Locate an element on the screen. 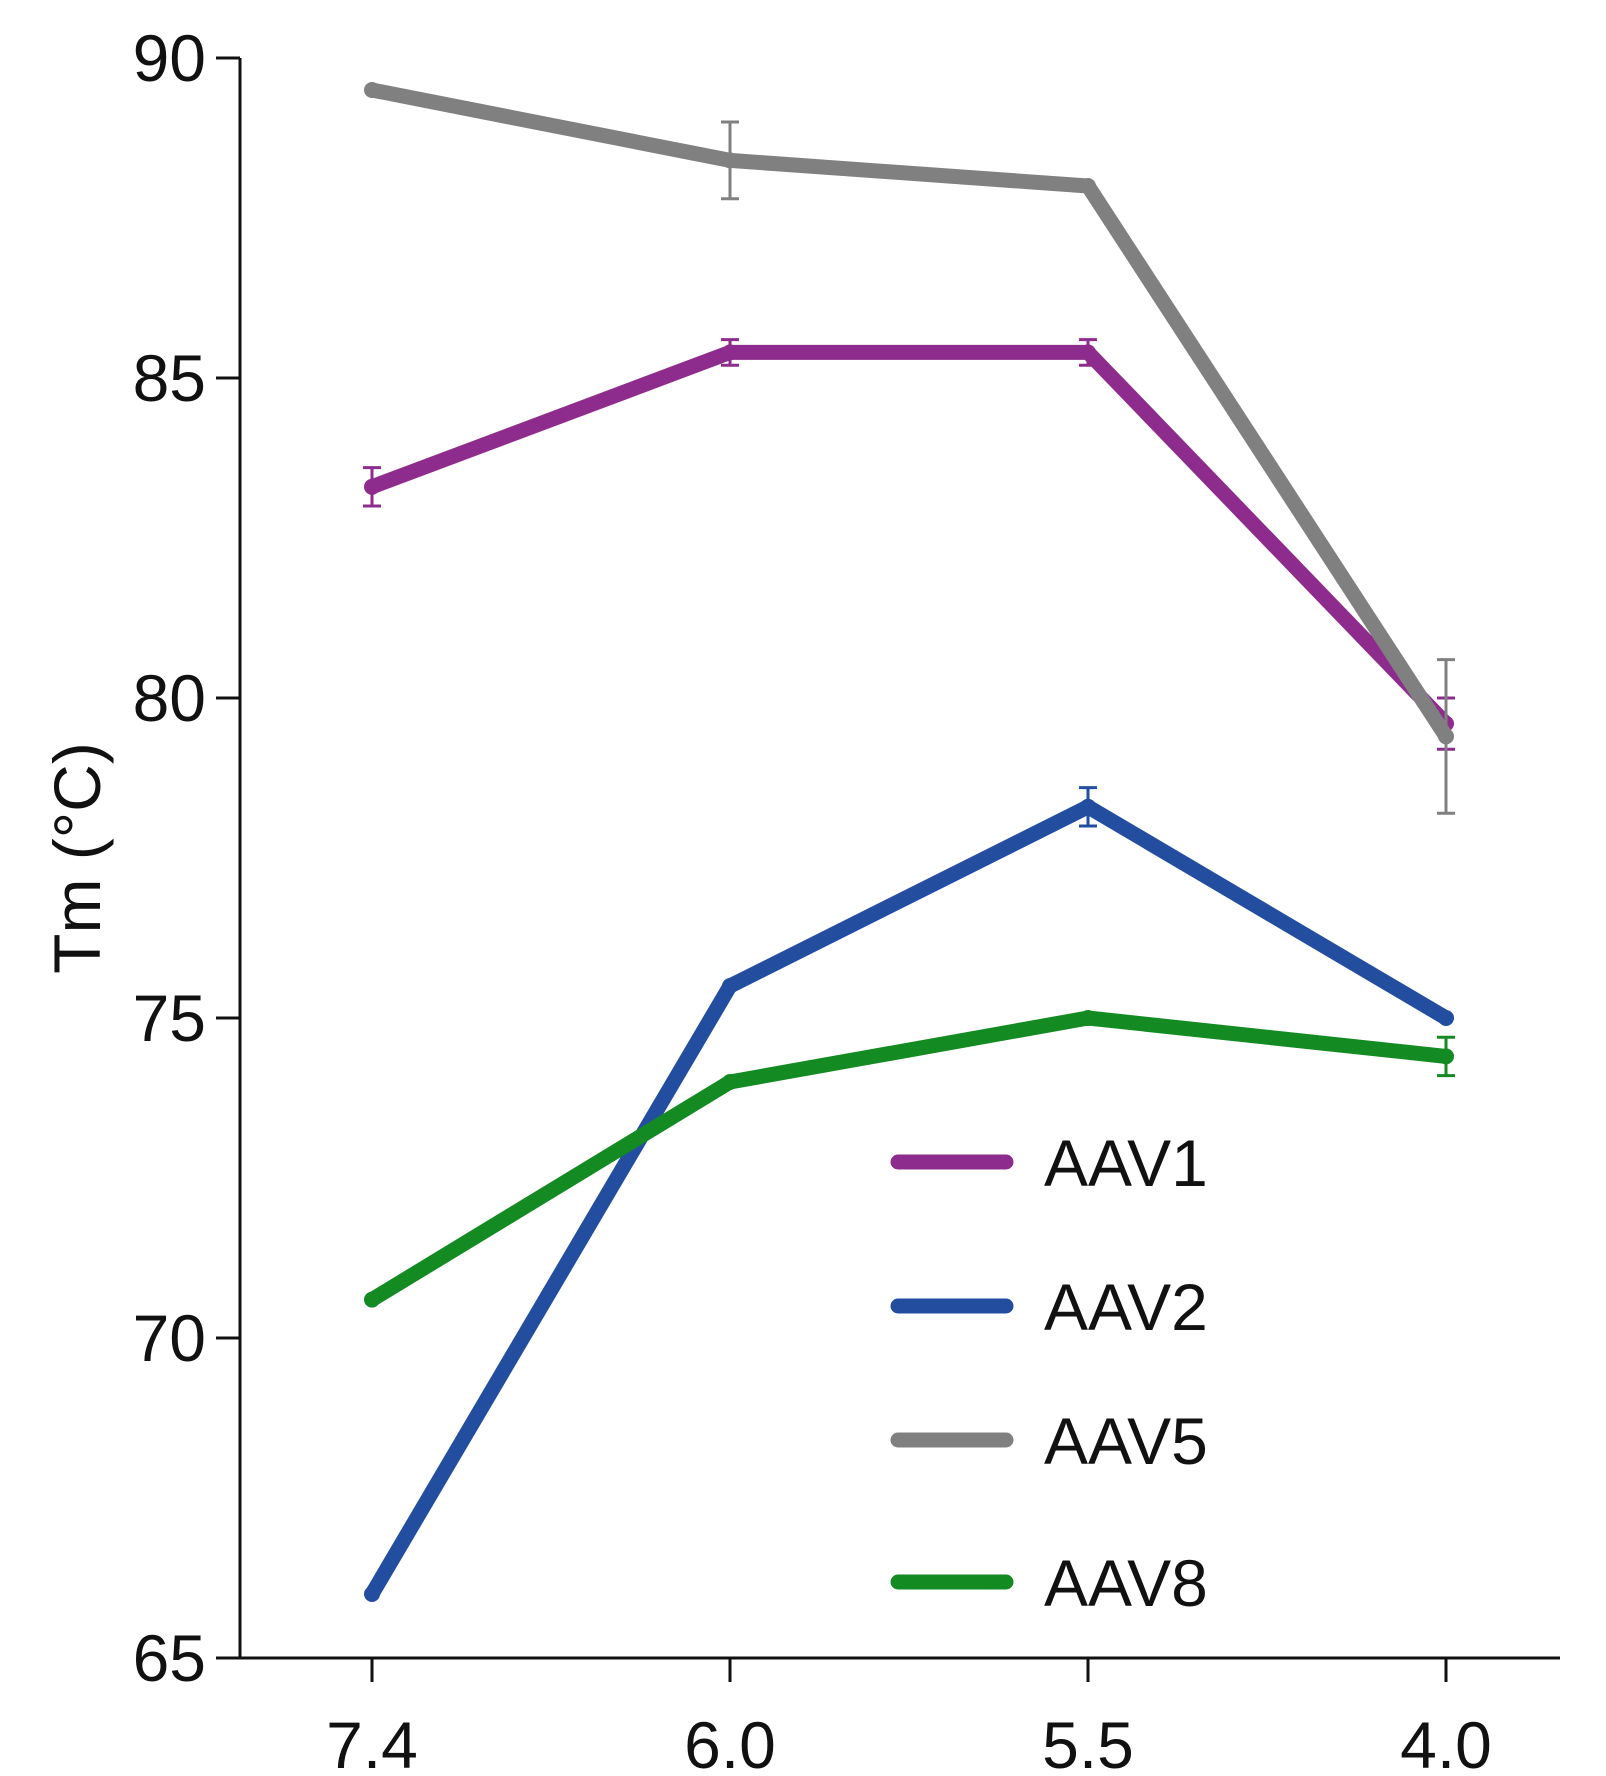  series-line-aav1 is located at coordinates (909, 538).